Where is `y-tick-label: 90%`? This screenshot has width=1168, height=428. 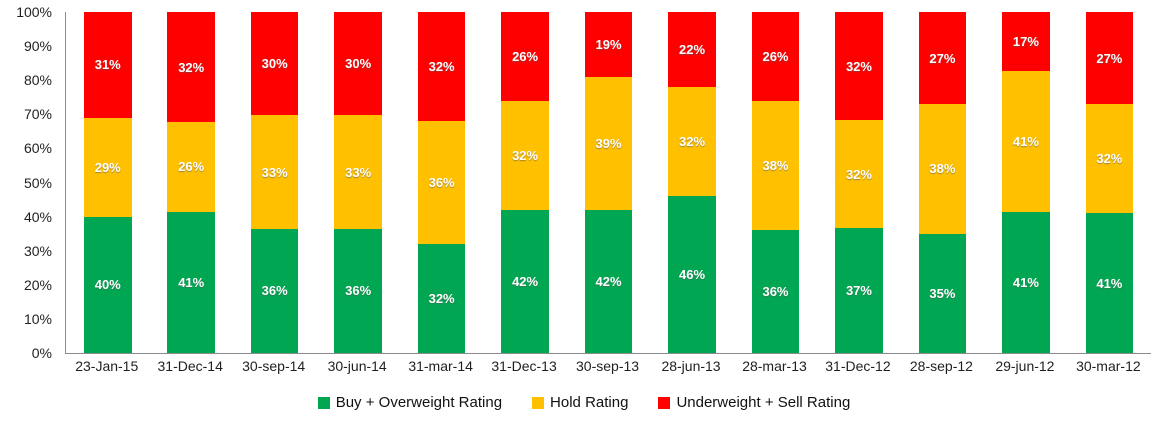
y-tick-label: 90% is located at coordinates (37, 46).